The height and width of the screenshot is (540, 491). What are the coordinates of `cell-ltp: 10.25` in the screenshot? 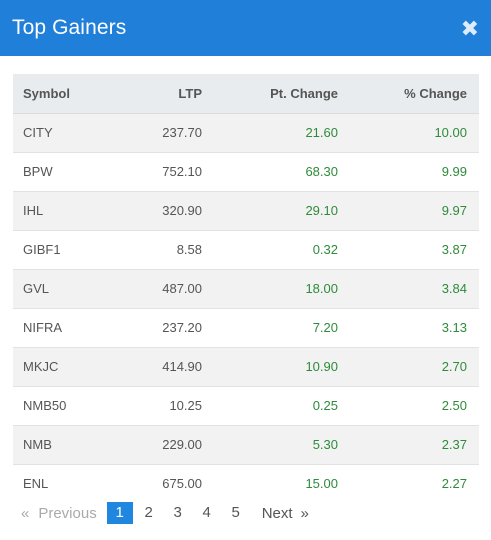 It's located at (152, 405).